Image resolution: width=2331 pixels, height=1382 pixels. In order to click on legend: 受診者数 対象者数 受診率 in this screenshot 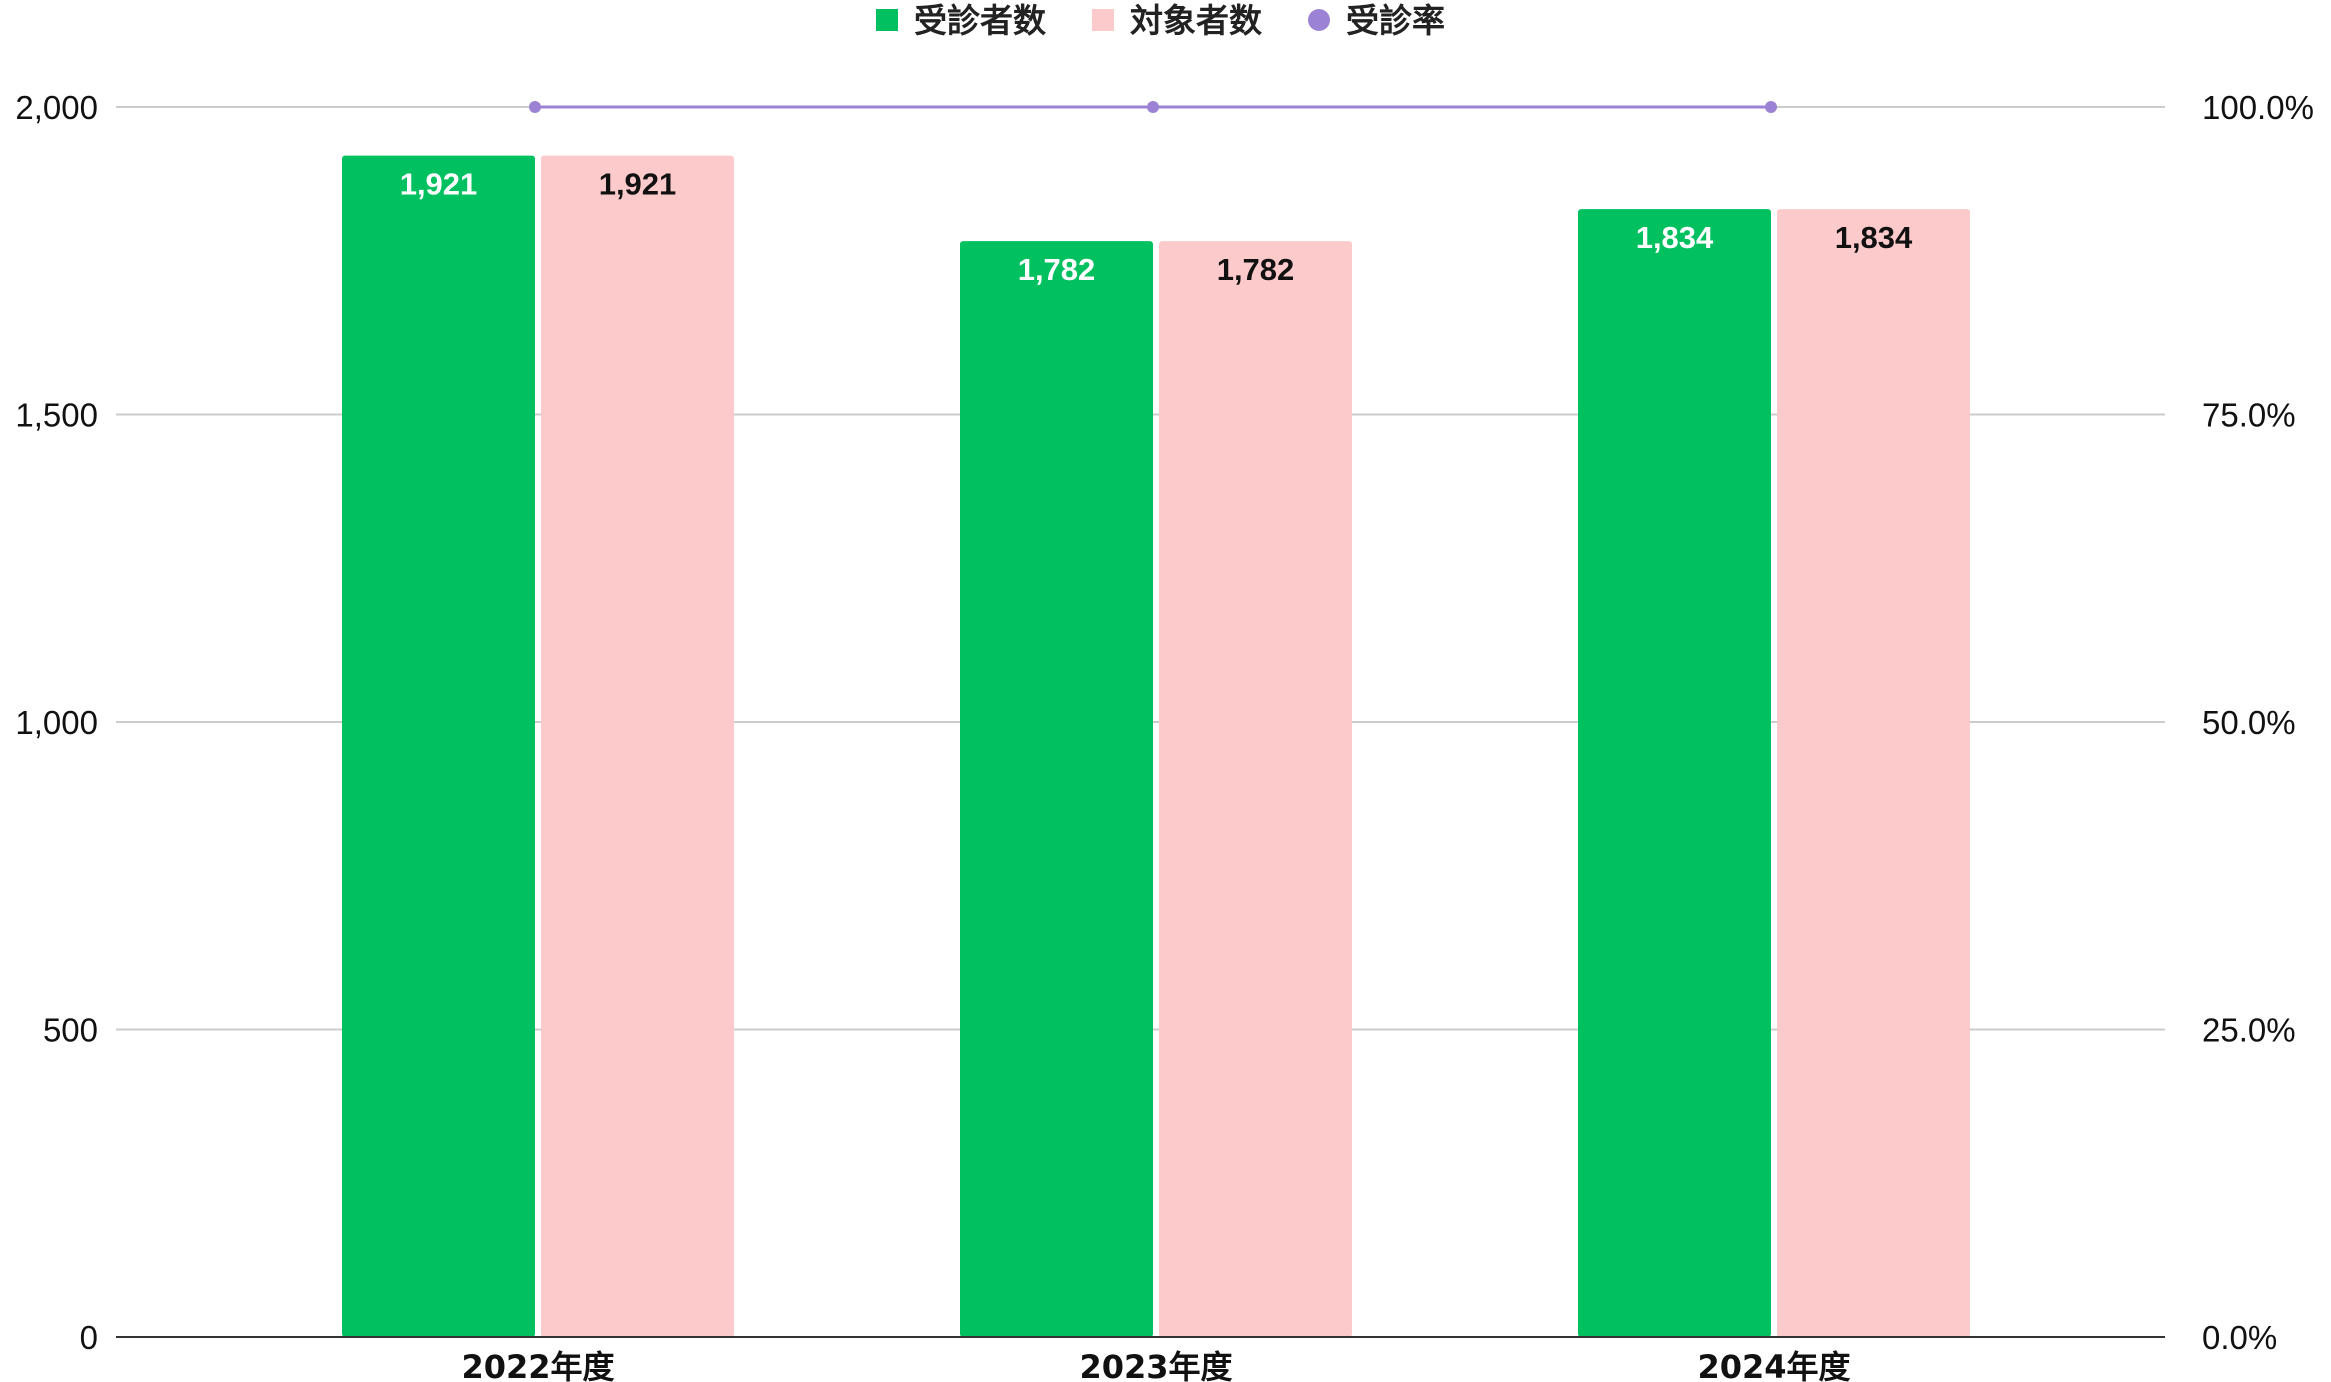, I will do `click(1160, 20)`.